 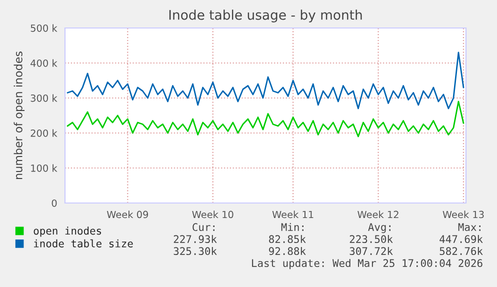 What do you see at coordinates (461, 251) in the screenshot?
I see `text: 582.76k` at bounding box center [461, 251].